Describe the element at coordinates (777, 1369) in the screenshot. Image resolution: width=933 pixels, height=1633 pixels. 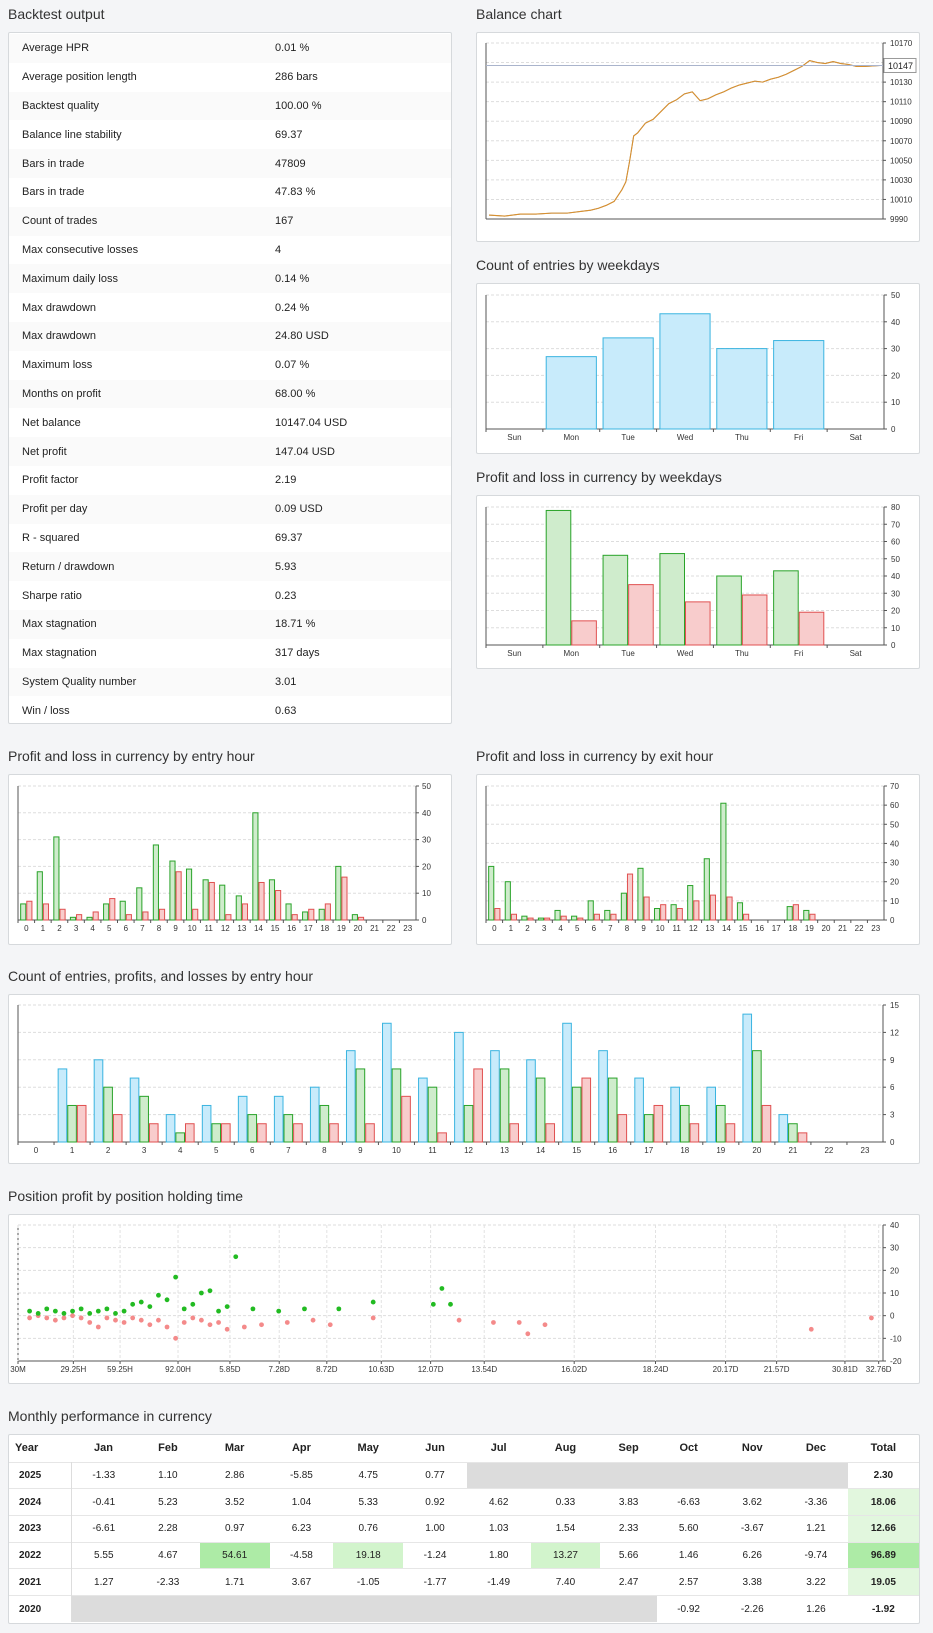
I see `x-tick-label: 21.57D` at that location.